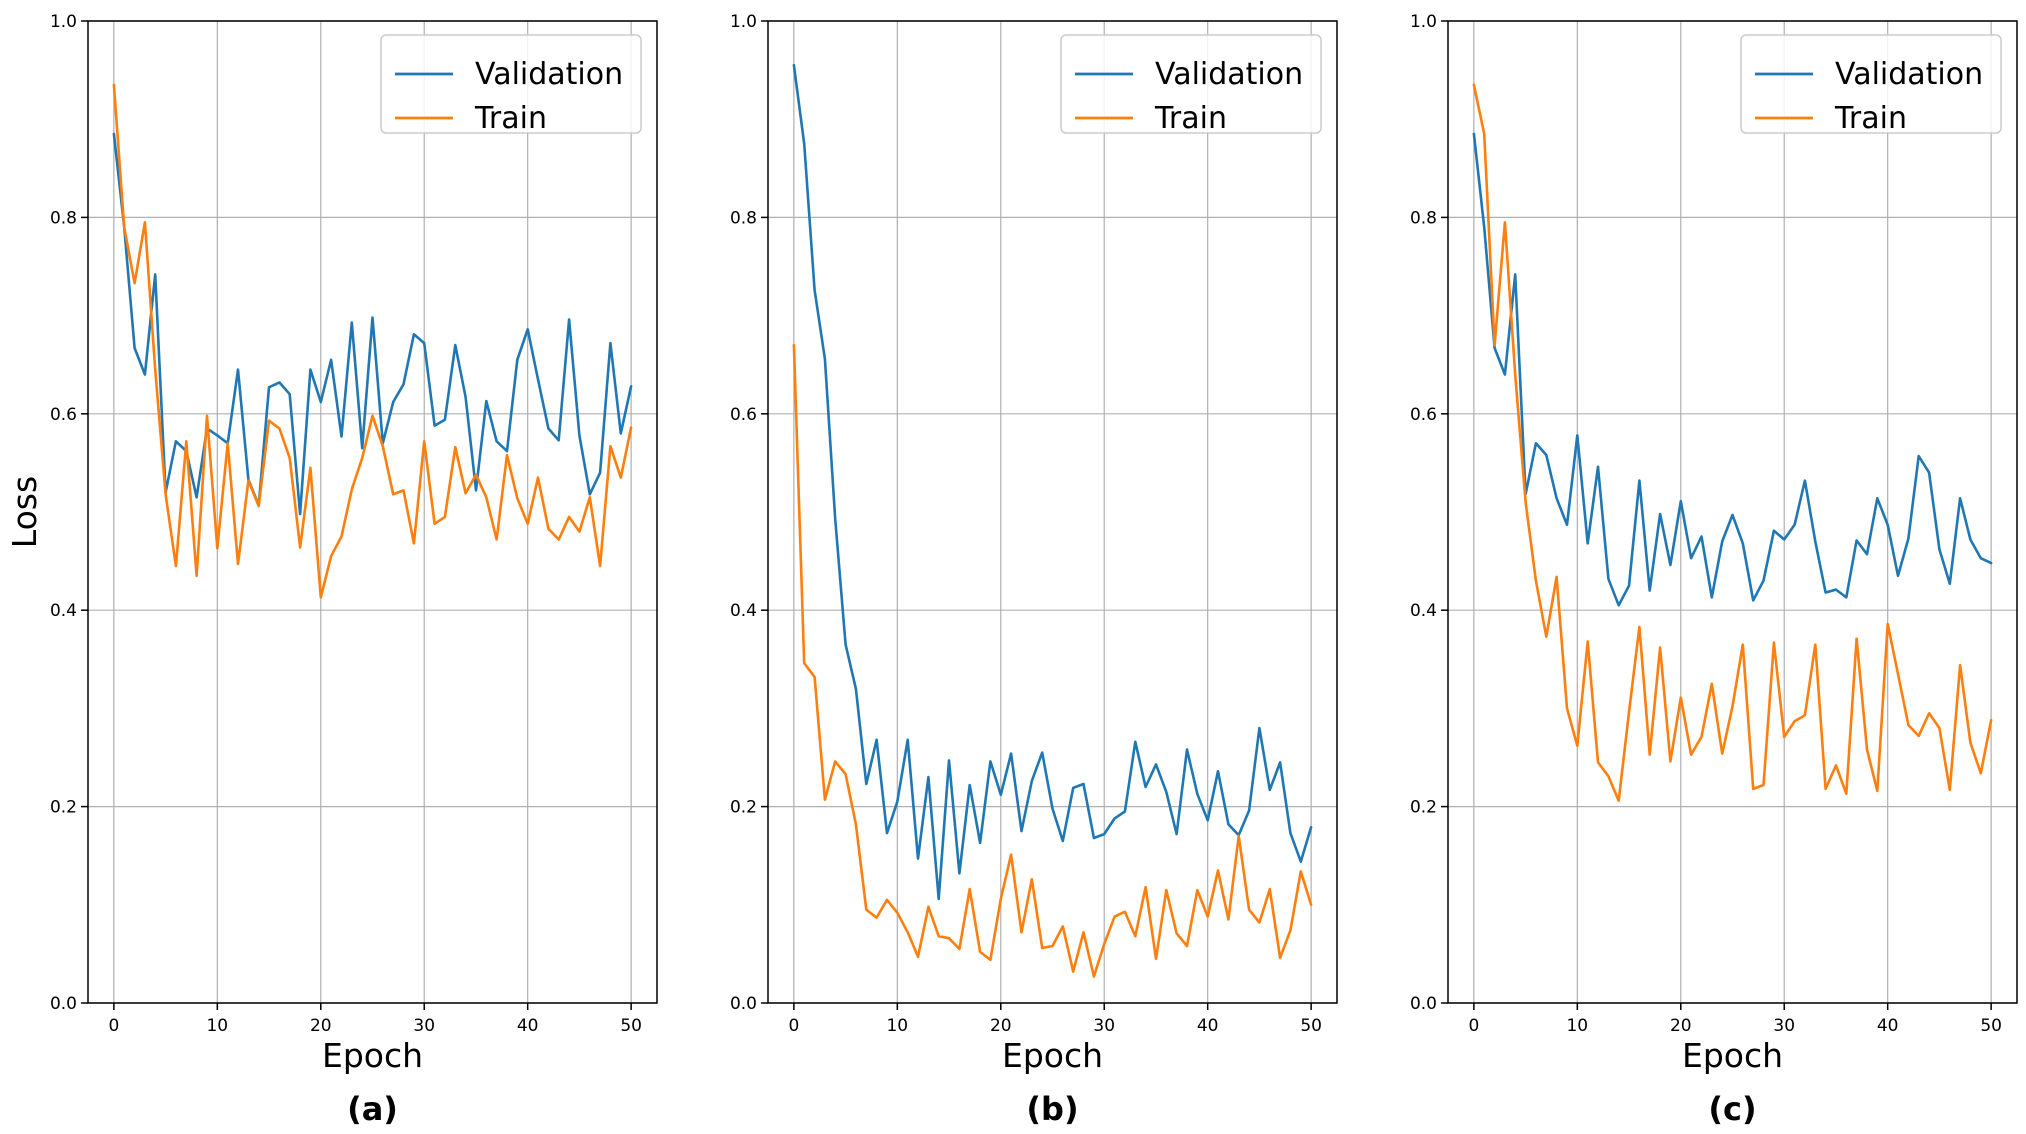  What do you see at coordinates (372, 1109) in the screenshot?
I see `panel-label: (a)` at bounding box center [372, 1109].